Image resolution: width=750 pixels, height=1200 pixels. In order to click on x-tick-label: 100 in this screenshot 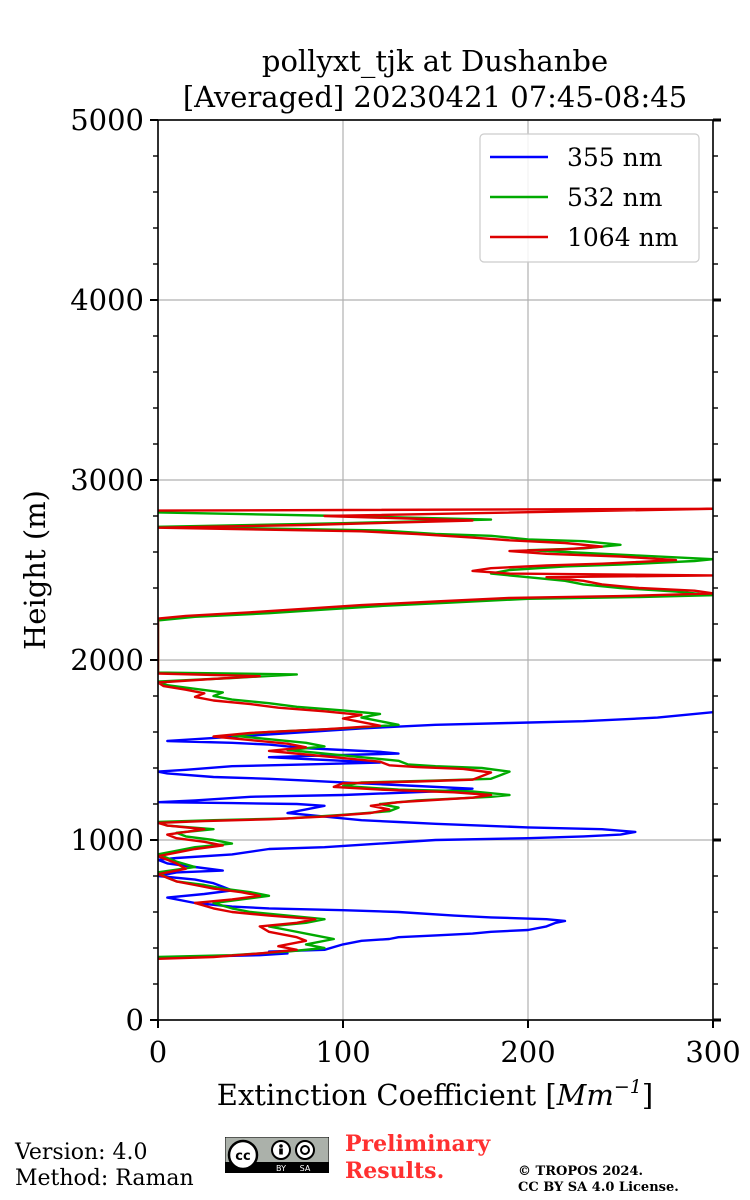, I will do `click(342, 1052)`.